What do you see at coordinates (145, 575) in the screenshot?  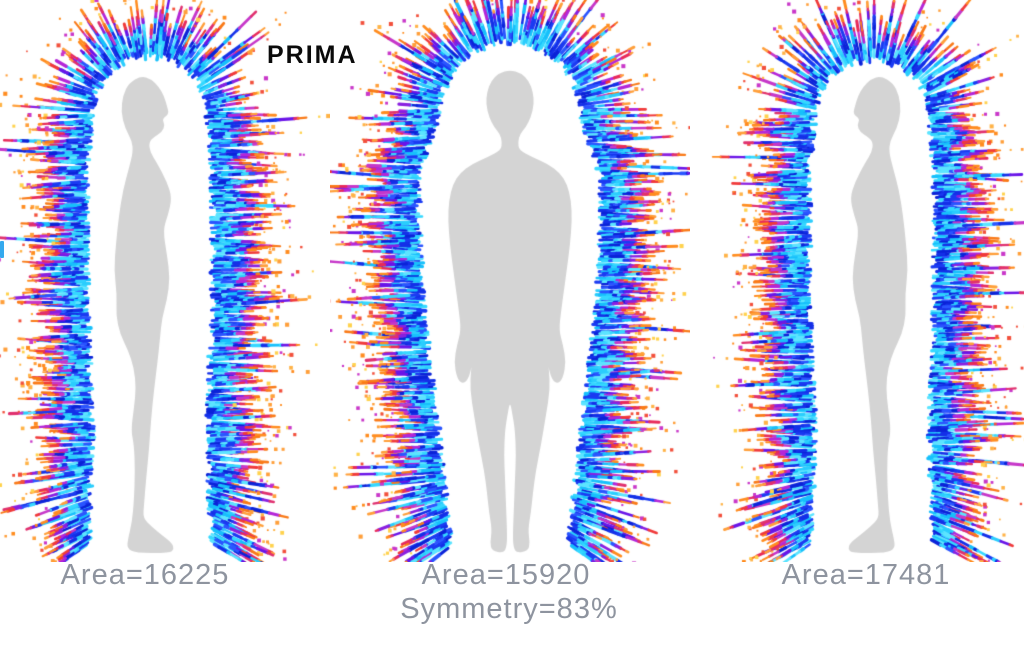 I see `area-label-left: Area=16225` at bounding box center [145, 575].